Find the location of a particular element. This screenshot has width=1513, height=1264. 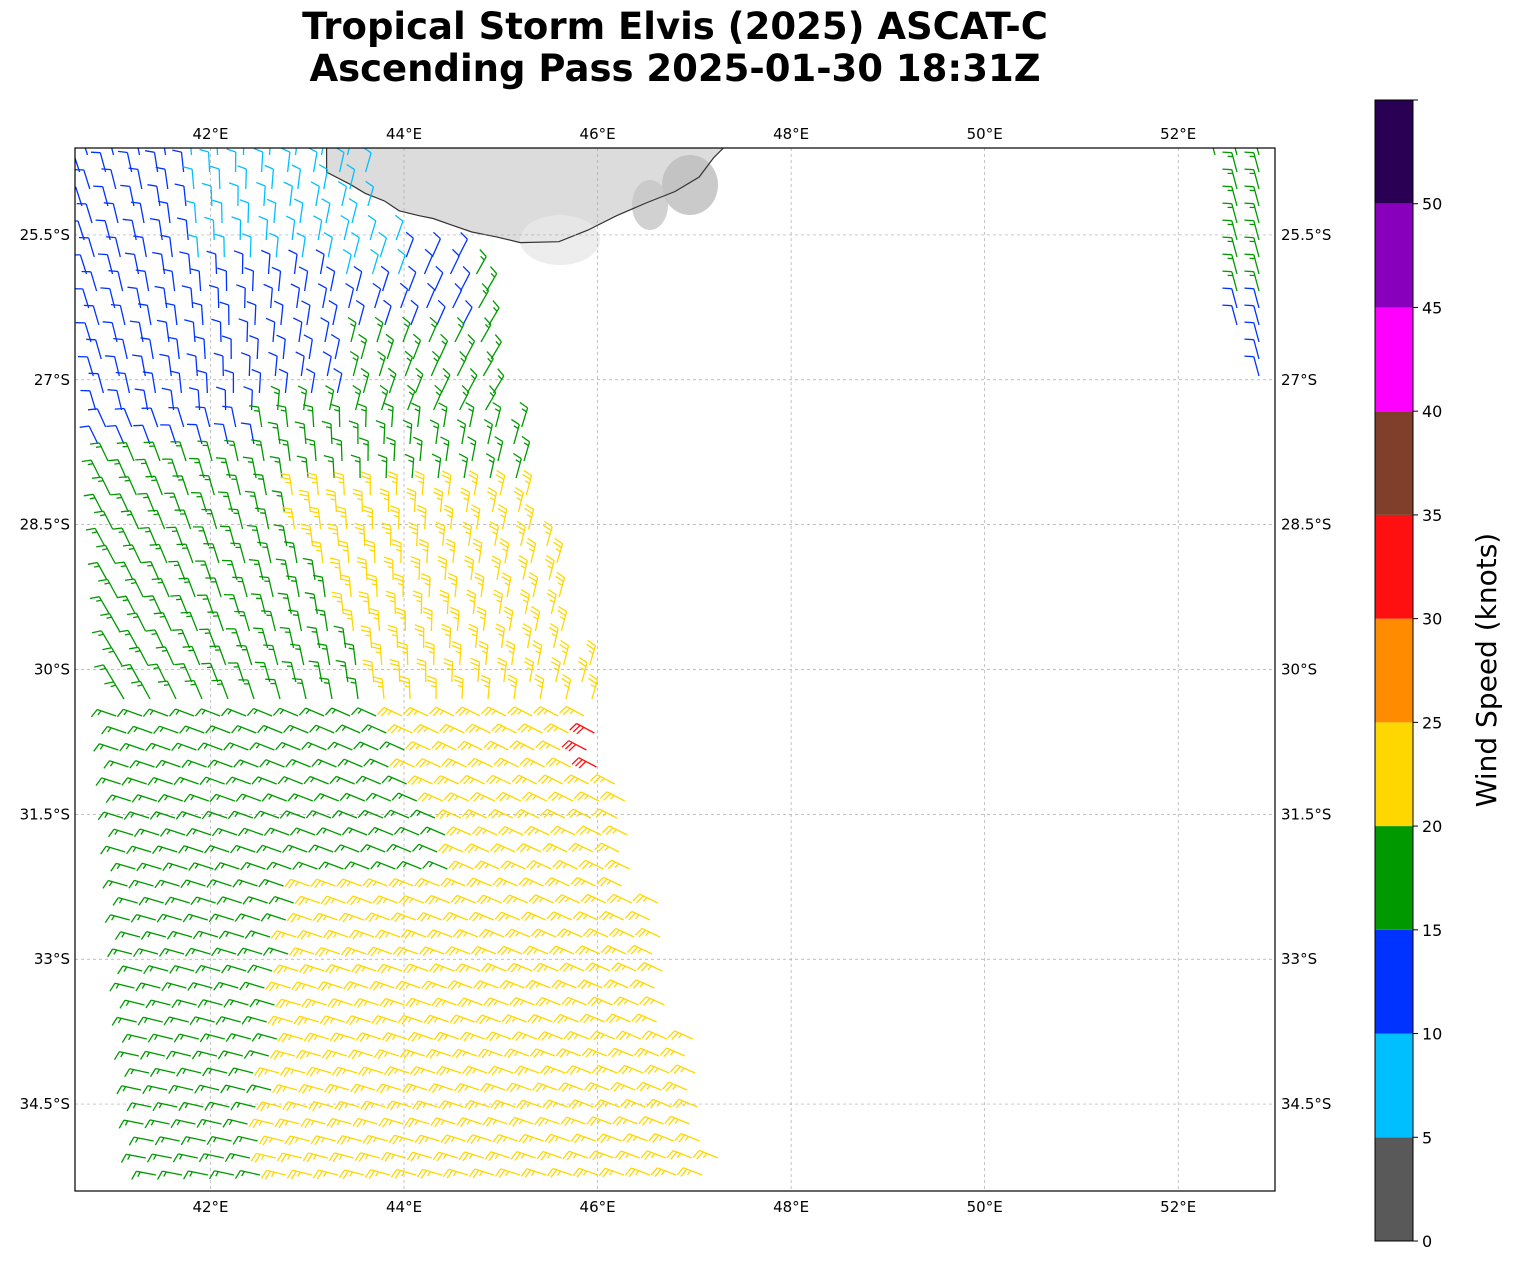

lat-tick-label-left: 28.5°S is located at coordinates (45, 525).